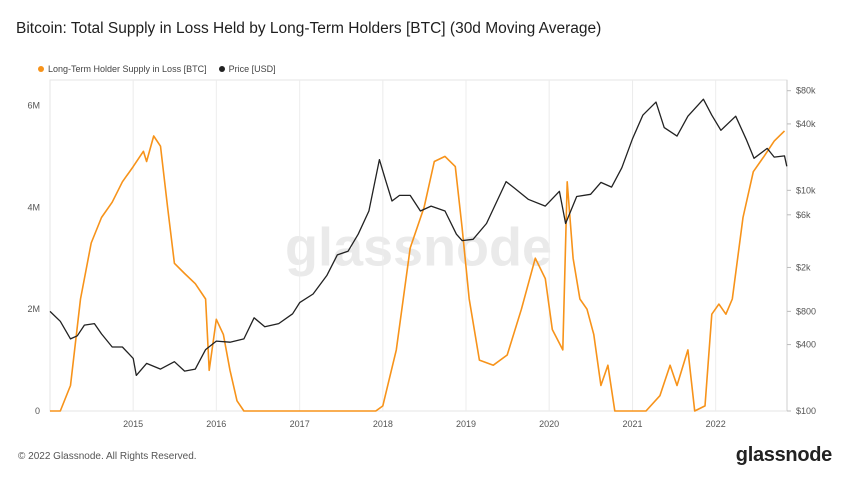  Describe the element at coordinates (33, 207) in the screenshot. I see `y-left-tick-label: 4M` at that location.